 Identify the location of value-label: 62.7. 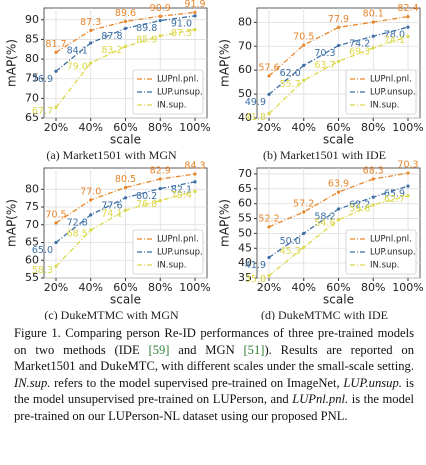
(394, 199).